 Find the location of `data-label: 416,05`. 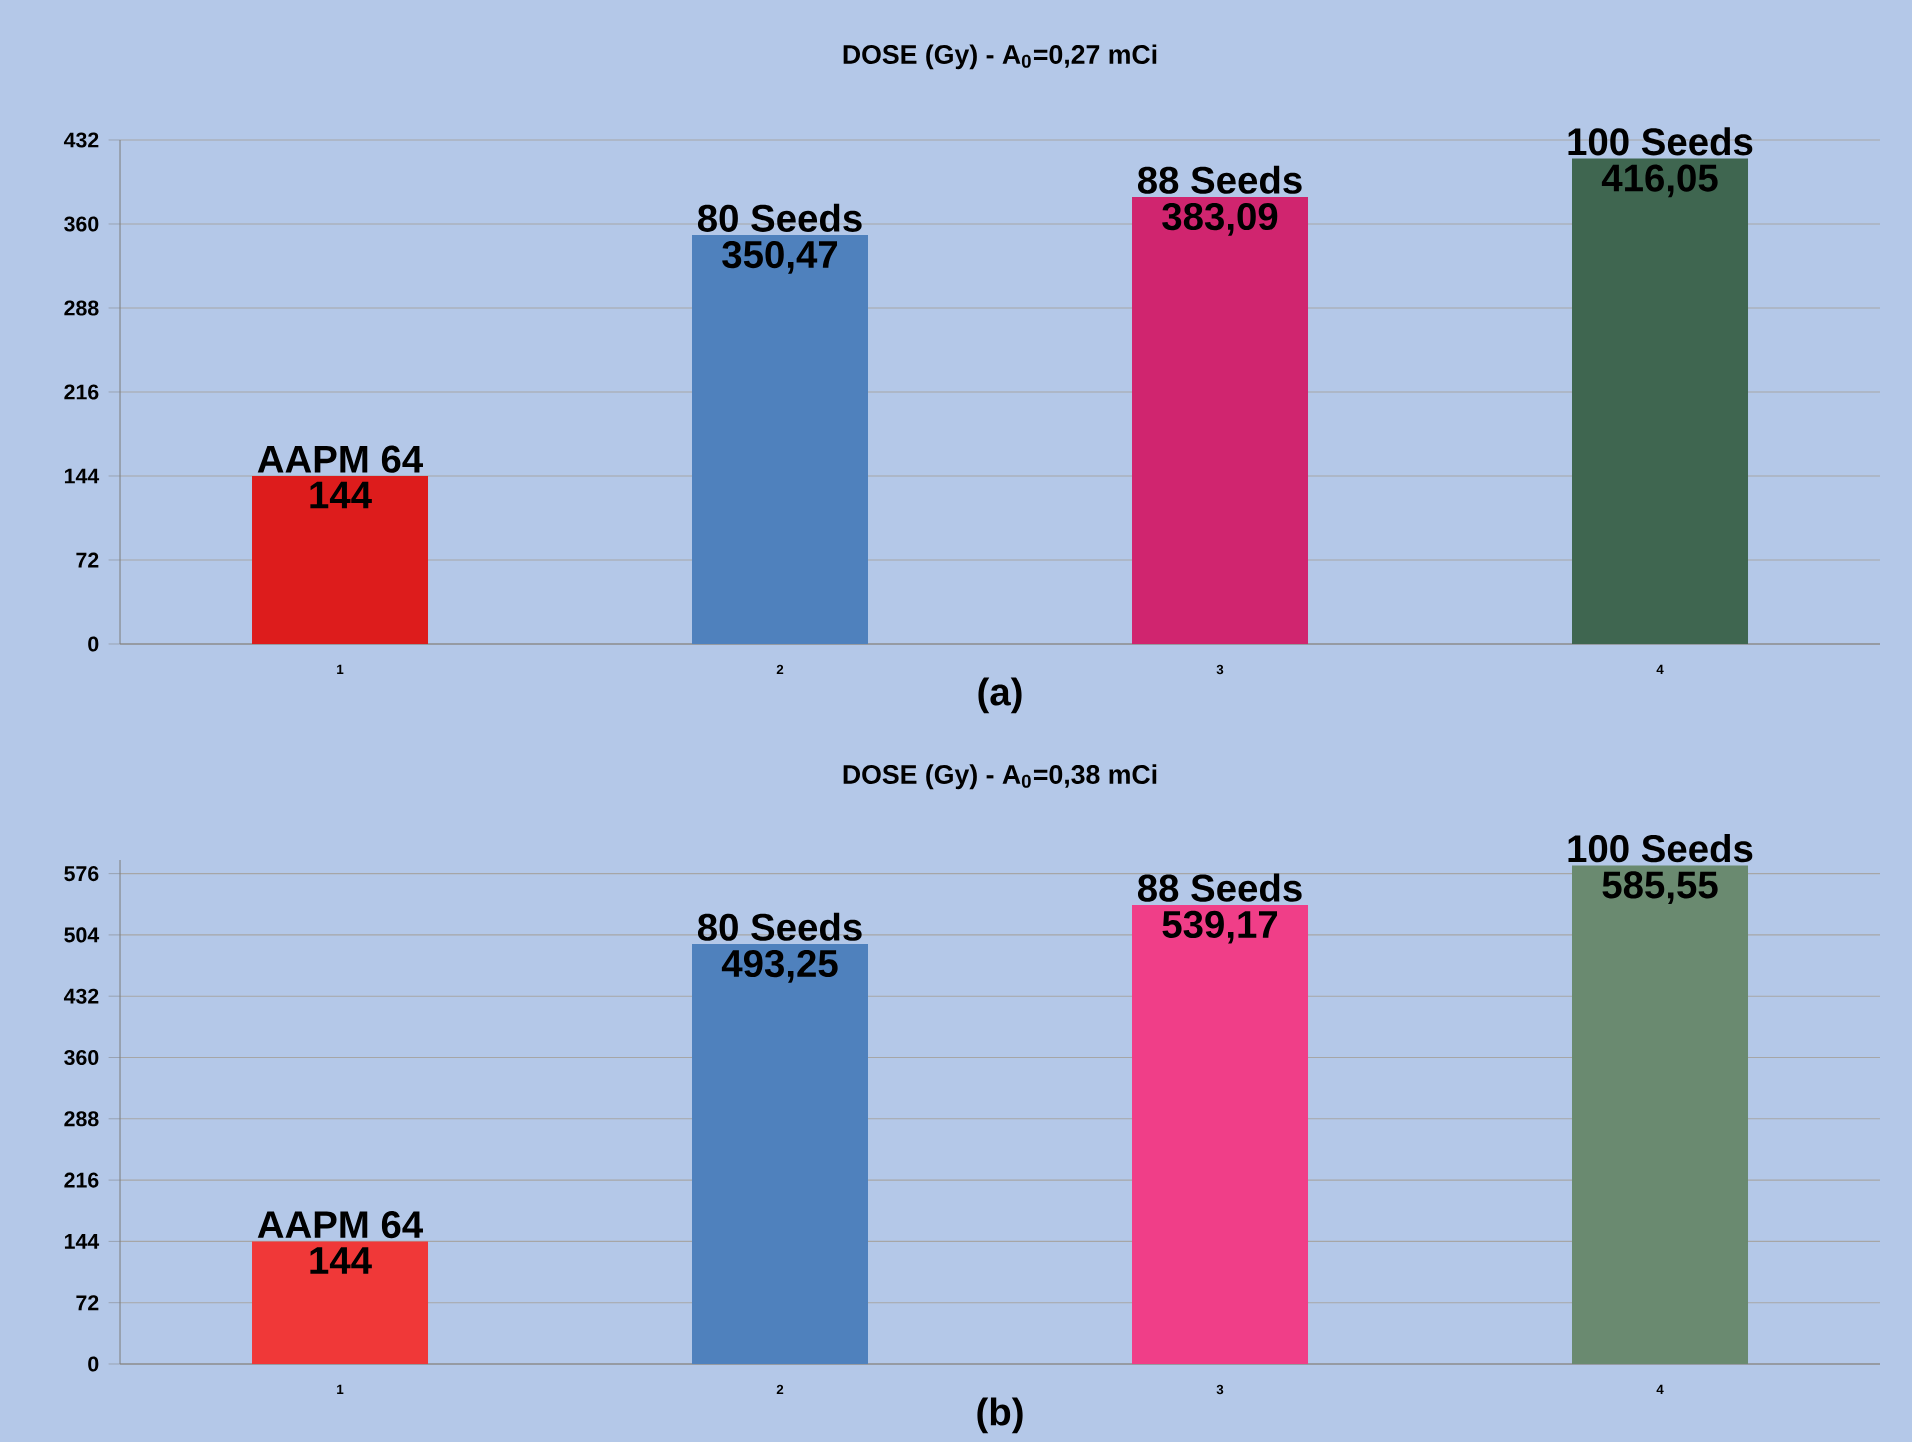

data-label: 416,05 is located at coordinates (1659, 180).